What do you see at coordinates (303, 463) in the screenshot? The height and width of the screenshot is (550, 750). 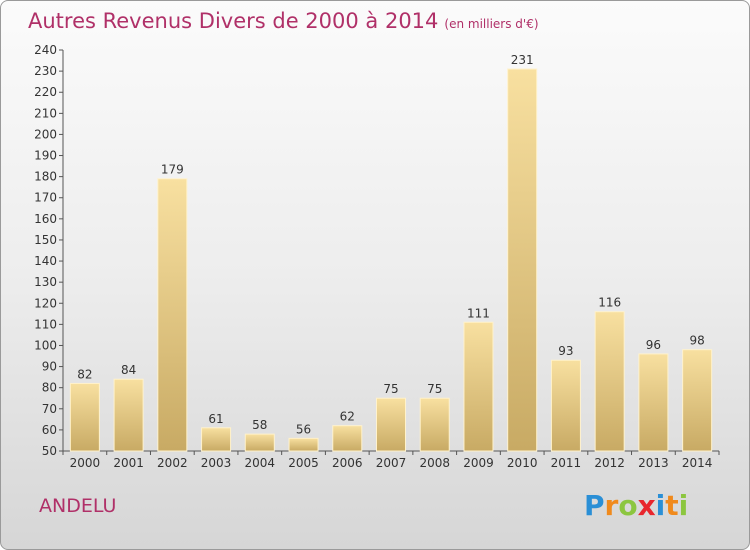 I see `x-tick-label: 2005` at bounding box center [303, 463].